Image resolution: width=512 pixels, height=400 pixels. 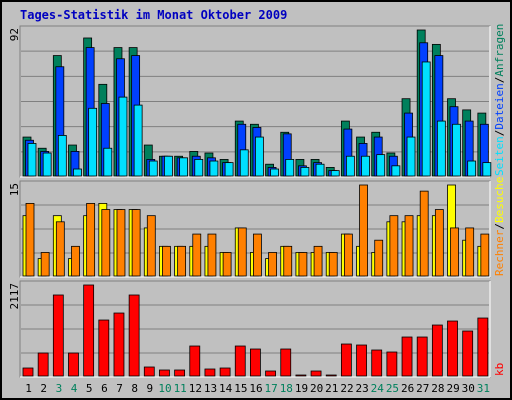 What do you see at coordinates (346, 388) in the screenshot?
I see `x-tick-label: 22` at bounding box center [346, 388].